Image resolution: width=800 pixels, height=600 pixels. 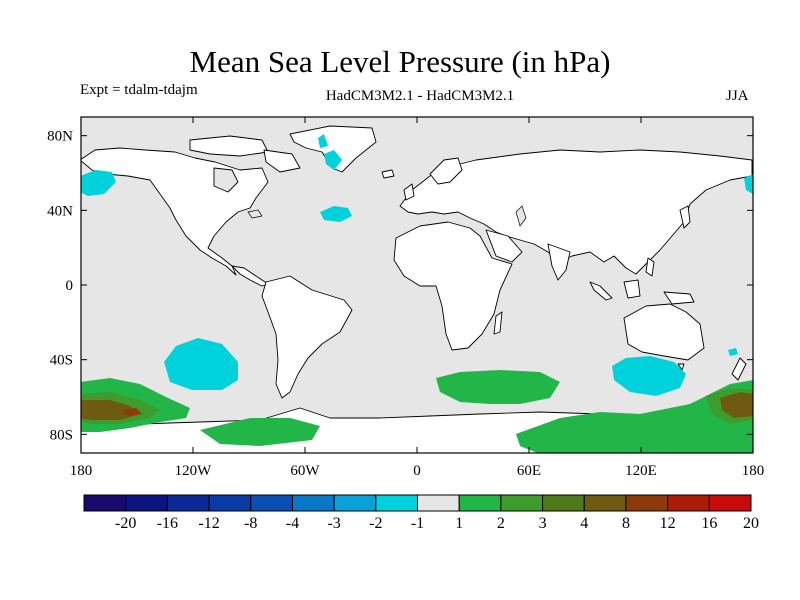 I want to click on colorbar-label: 2, so click(x=501, y=523).